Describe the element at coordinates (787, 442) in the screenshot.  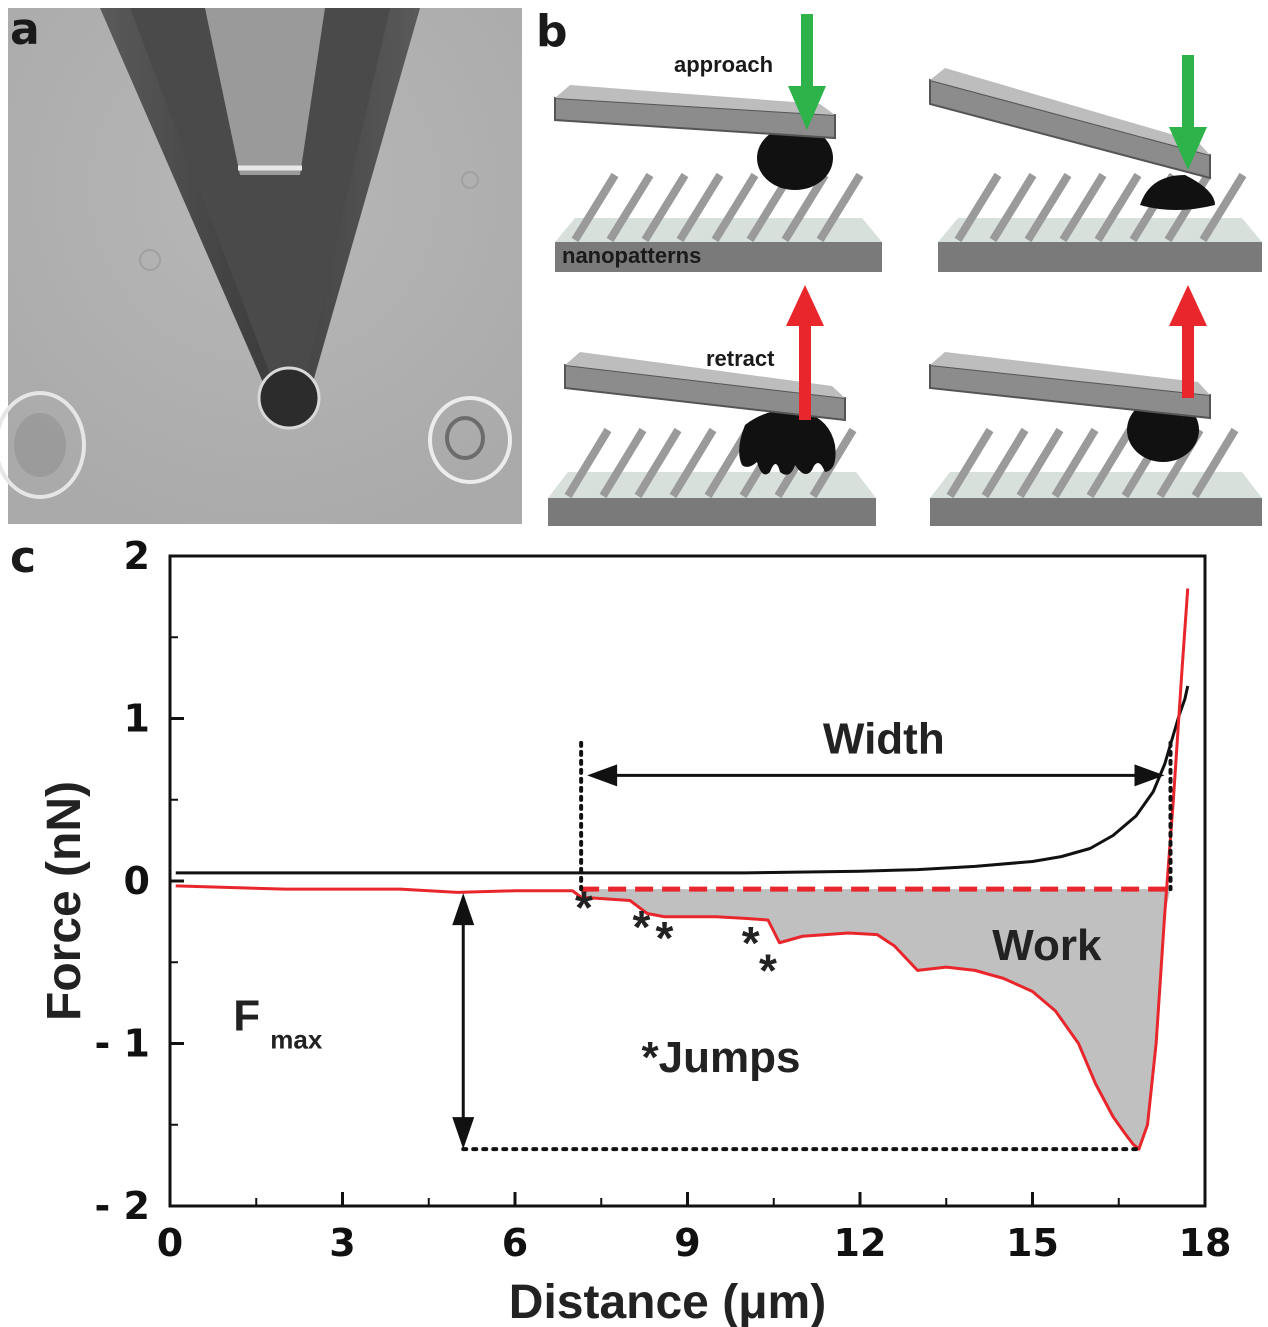
I see `cell-adhered` at that location.